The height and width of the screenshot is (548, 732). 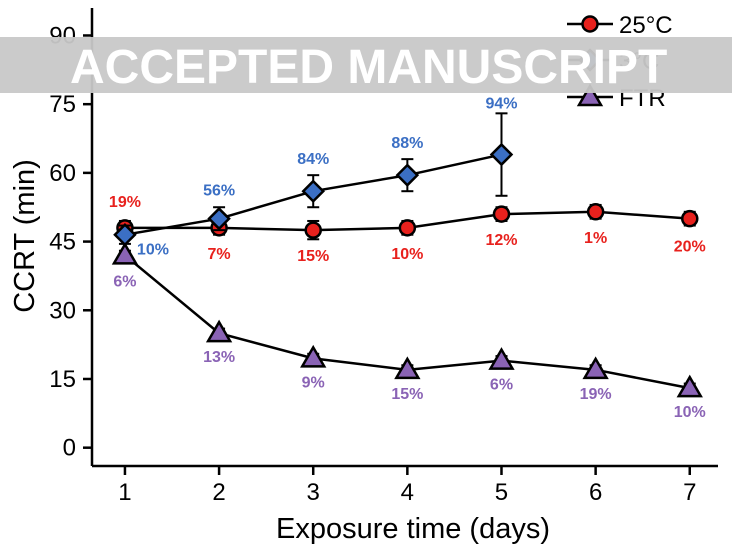 I want to click on data-label: 9%, so click(x=313, y=382).